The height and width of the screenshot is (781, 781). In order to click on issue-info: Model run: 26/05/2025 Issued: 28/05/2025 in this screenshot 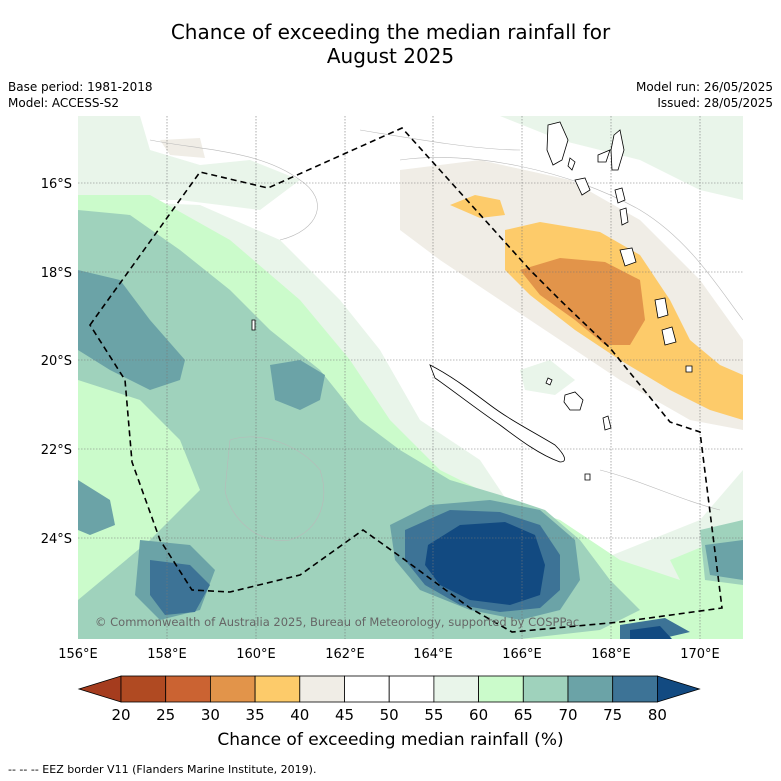, I will do `click(704, 95)`.